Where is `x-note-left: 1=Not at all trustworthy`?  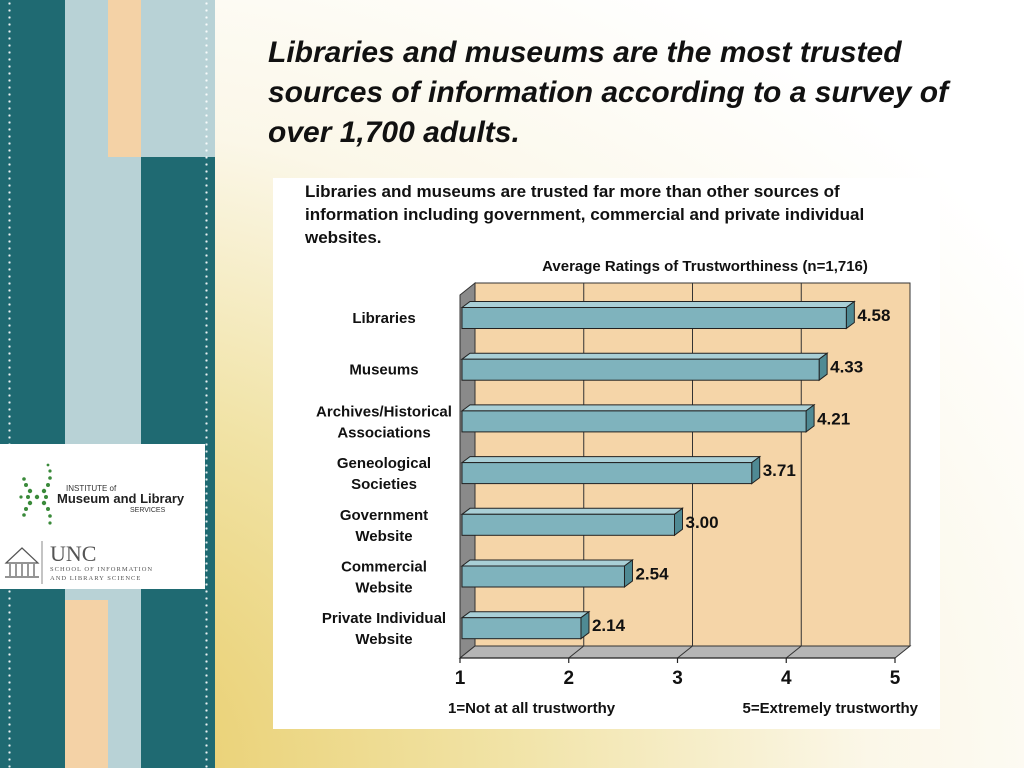
x-note-left: 1=Not at all trustworthy is located at coordinates (532, 708).